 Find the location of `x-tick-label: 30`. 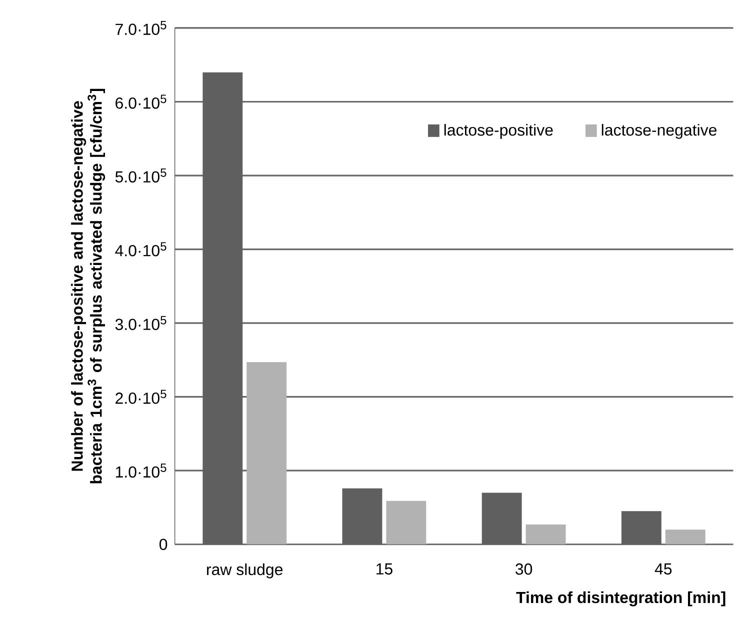

x-tick-label: 30 is located at coordinates (524, 569).